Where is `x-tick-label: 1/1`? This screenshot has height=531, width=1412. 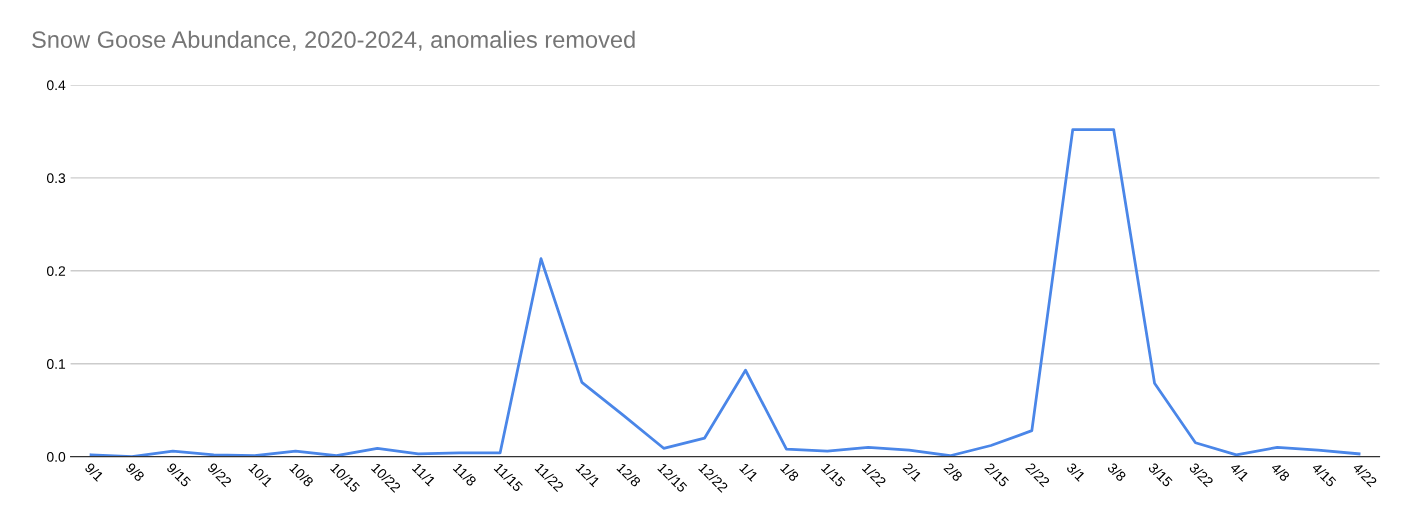 x-tick-label: 1/1 is located at coordinates (749, 472).